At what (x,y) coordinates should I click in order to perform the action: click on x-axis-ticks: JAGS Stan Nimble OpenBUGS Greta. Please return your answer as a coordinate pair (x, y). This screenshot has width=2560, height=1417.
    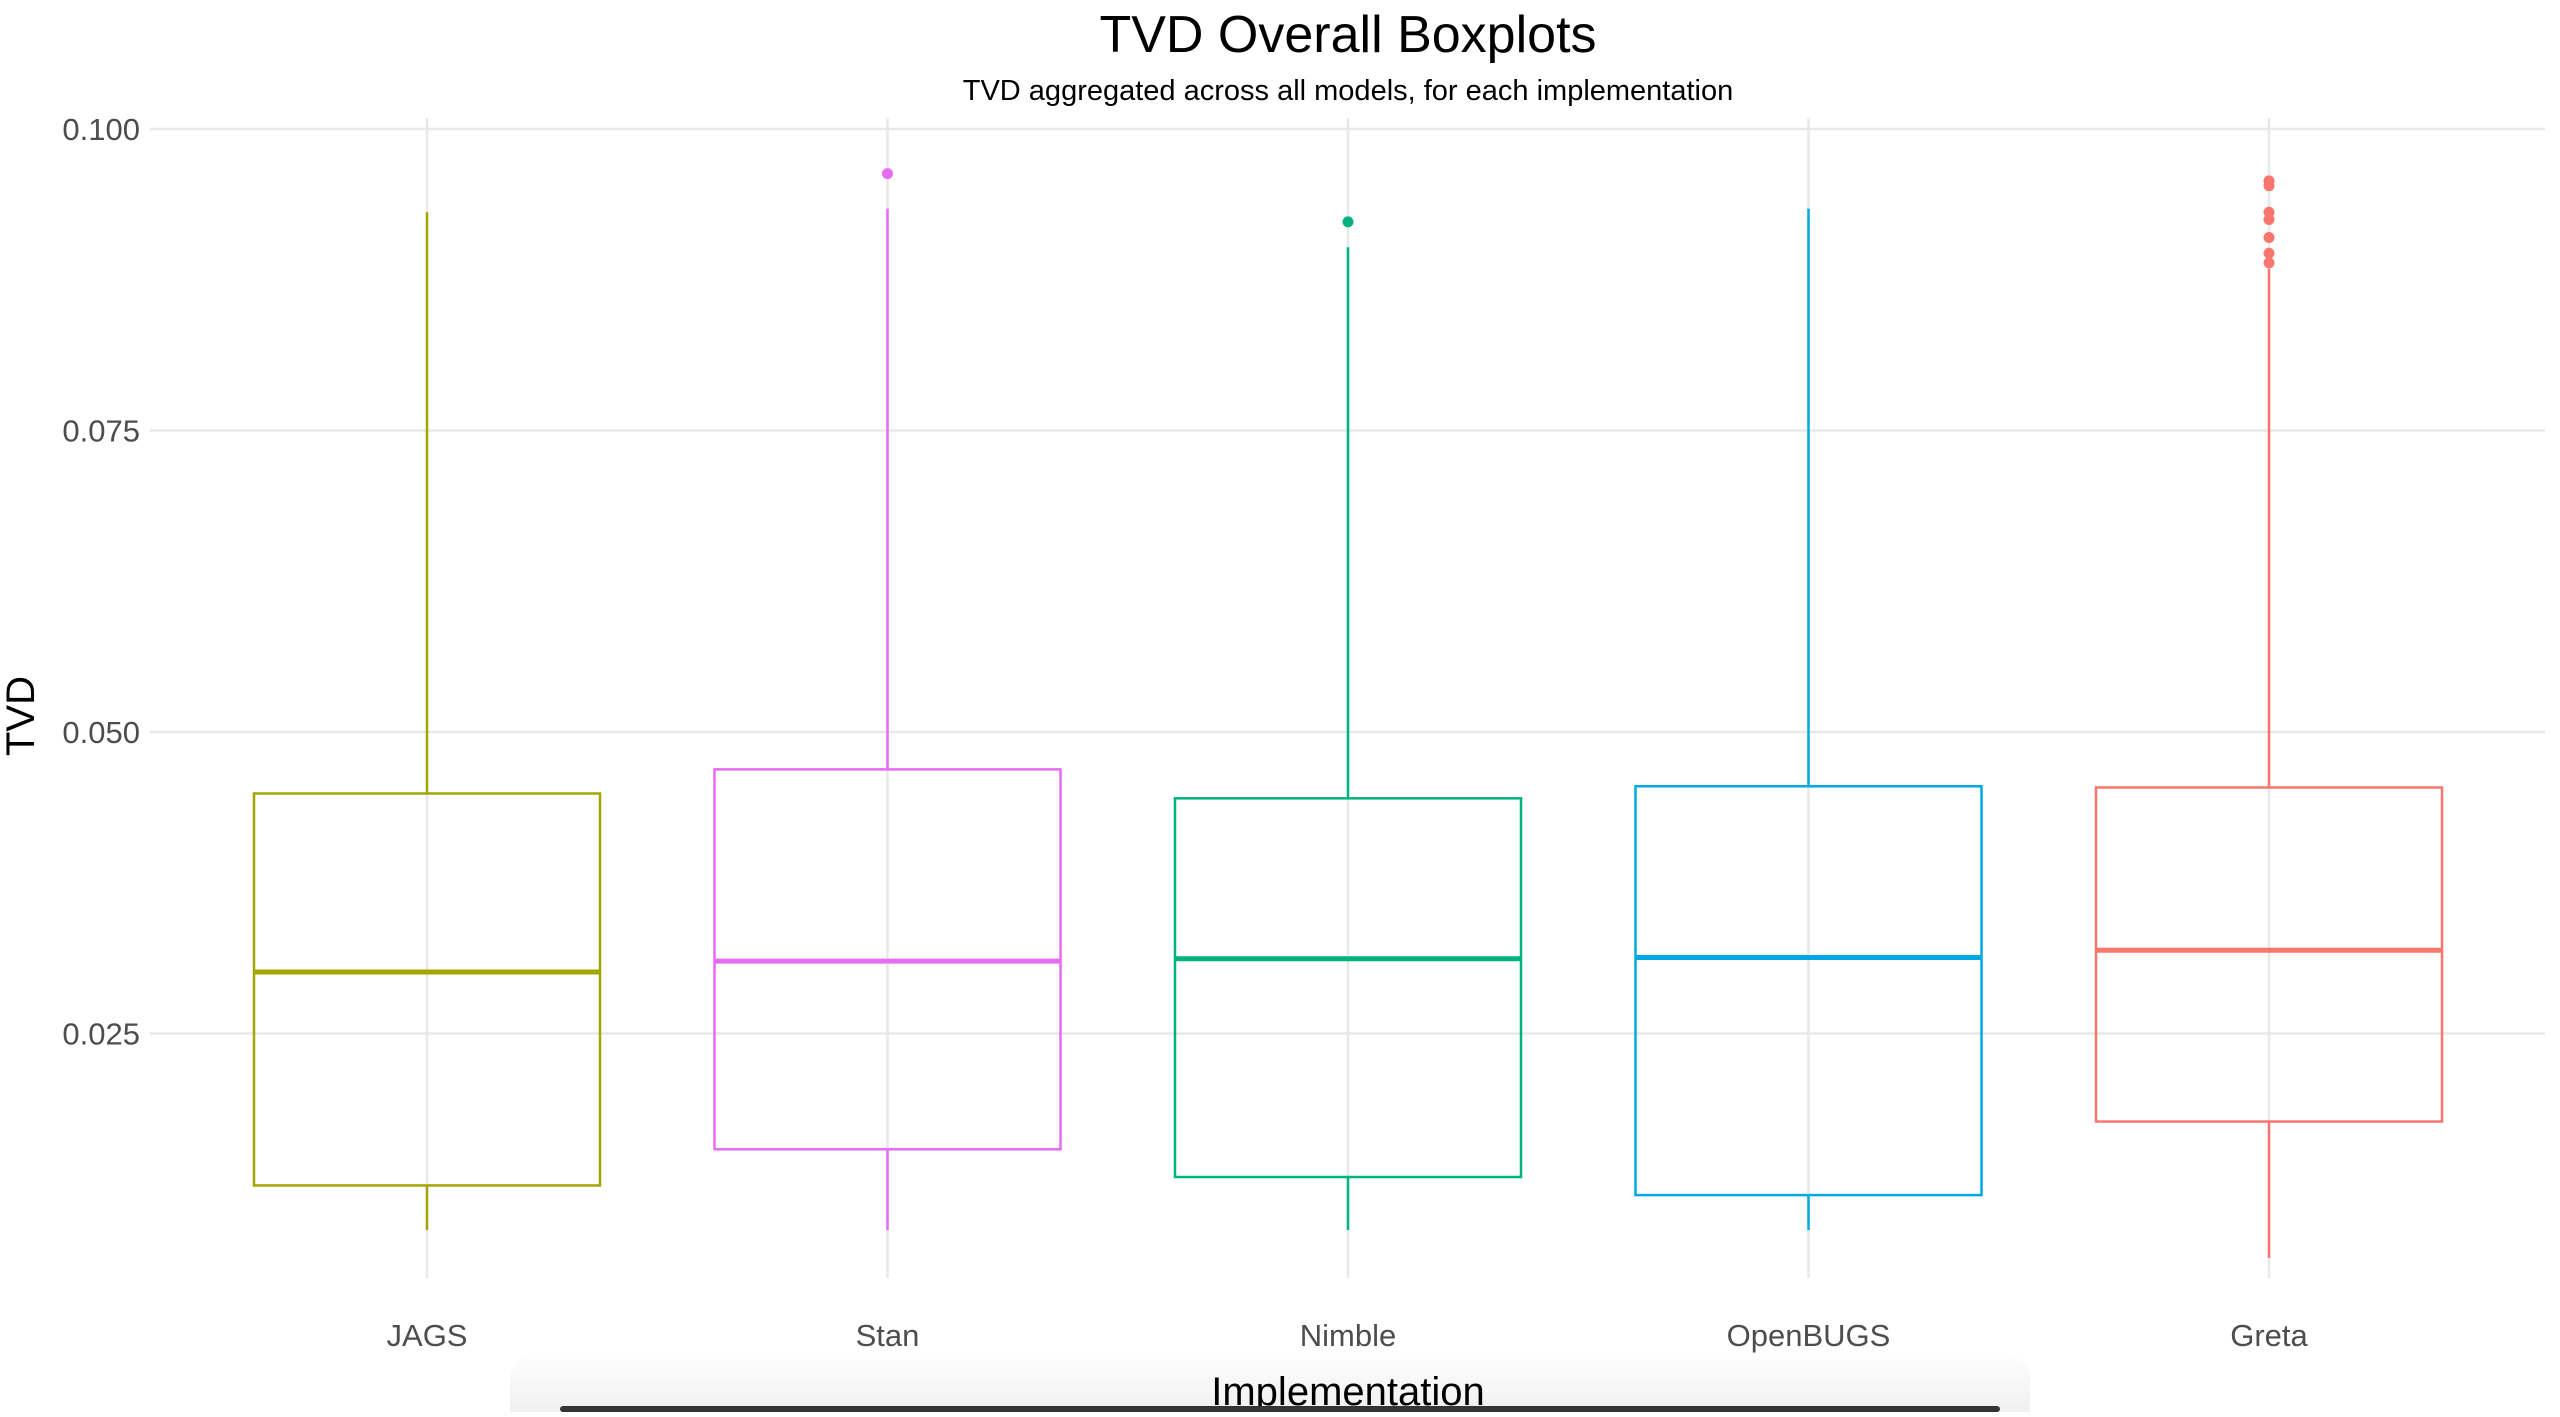
    Looking at the image, I should click on (1348, 1335).